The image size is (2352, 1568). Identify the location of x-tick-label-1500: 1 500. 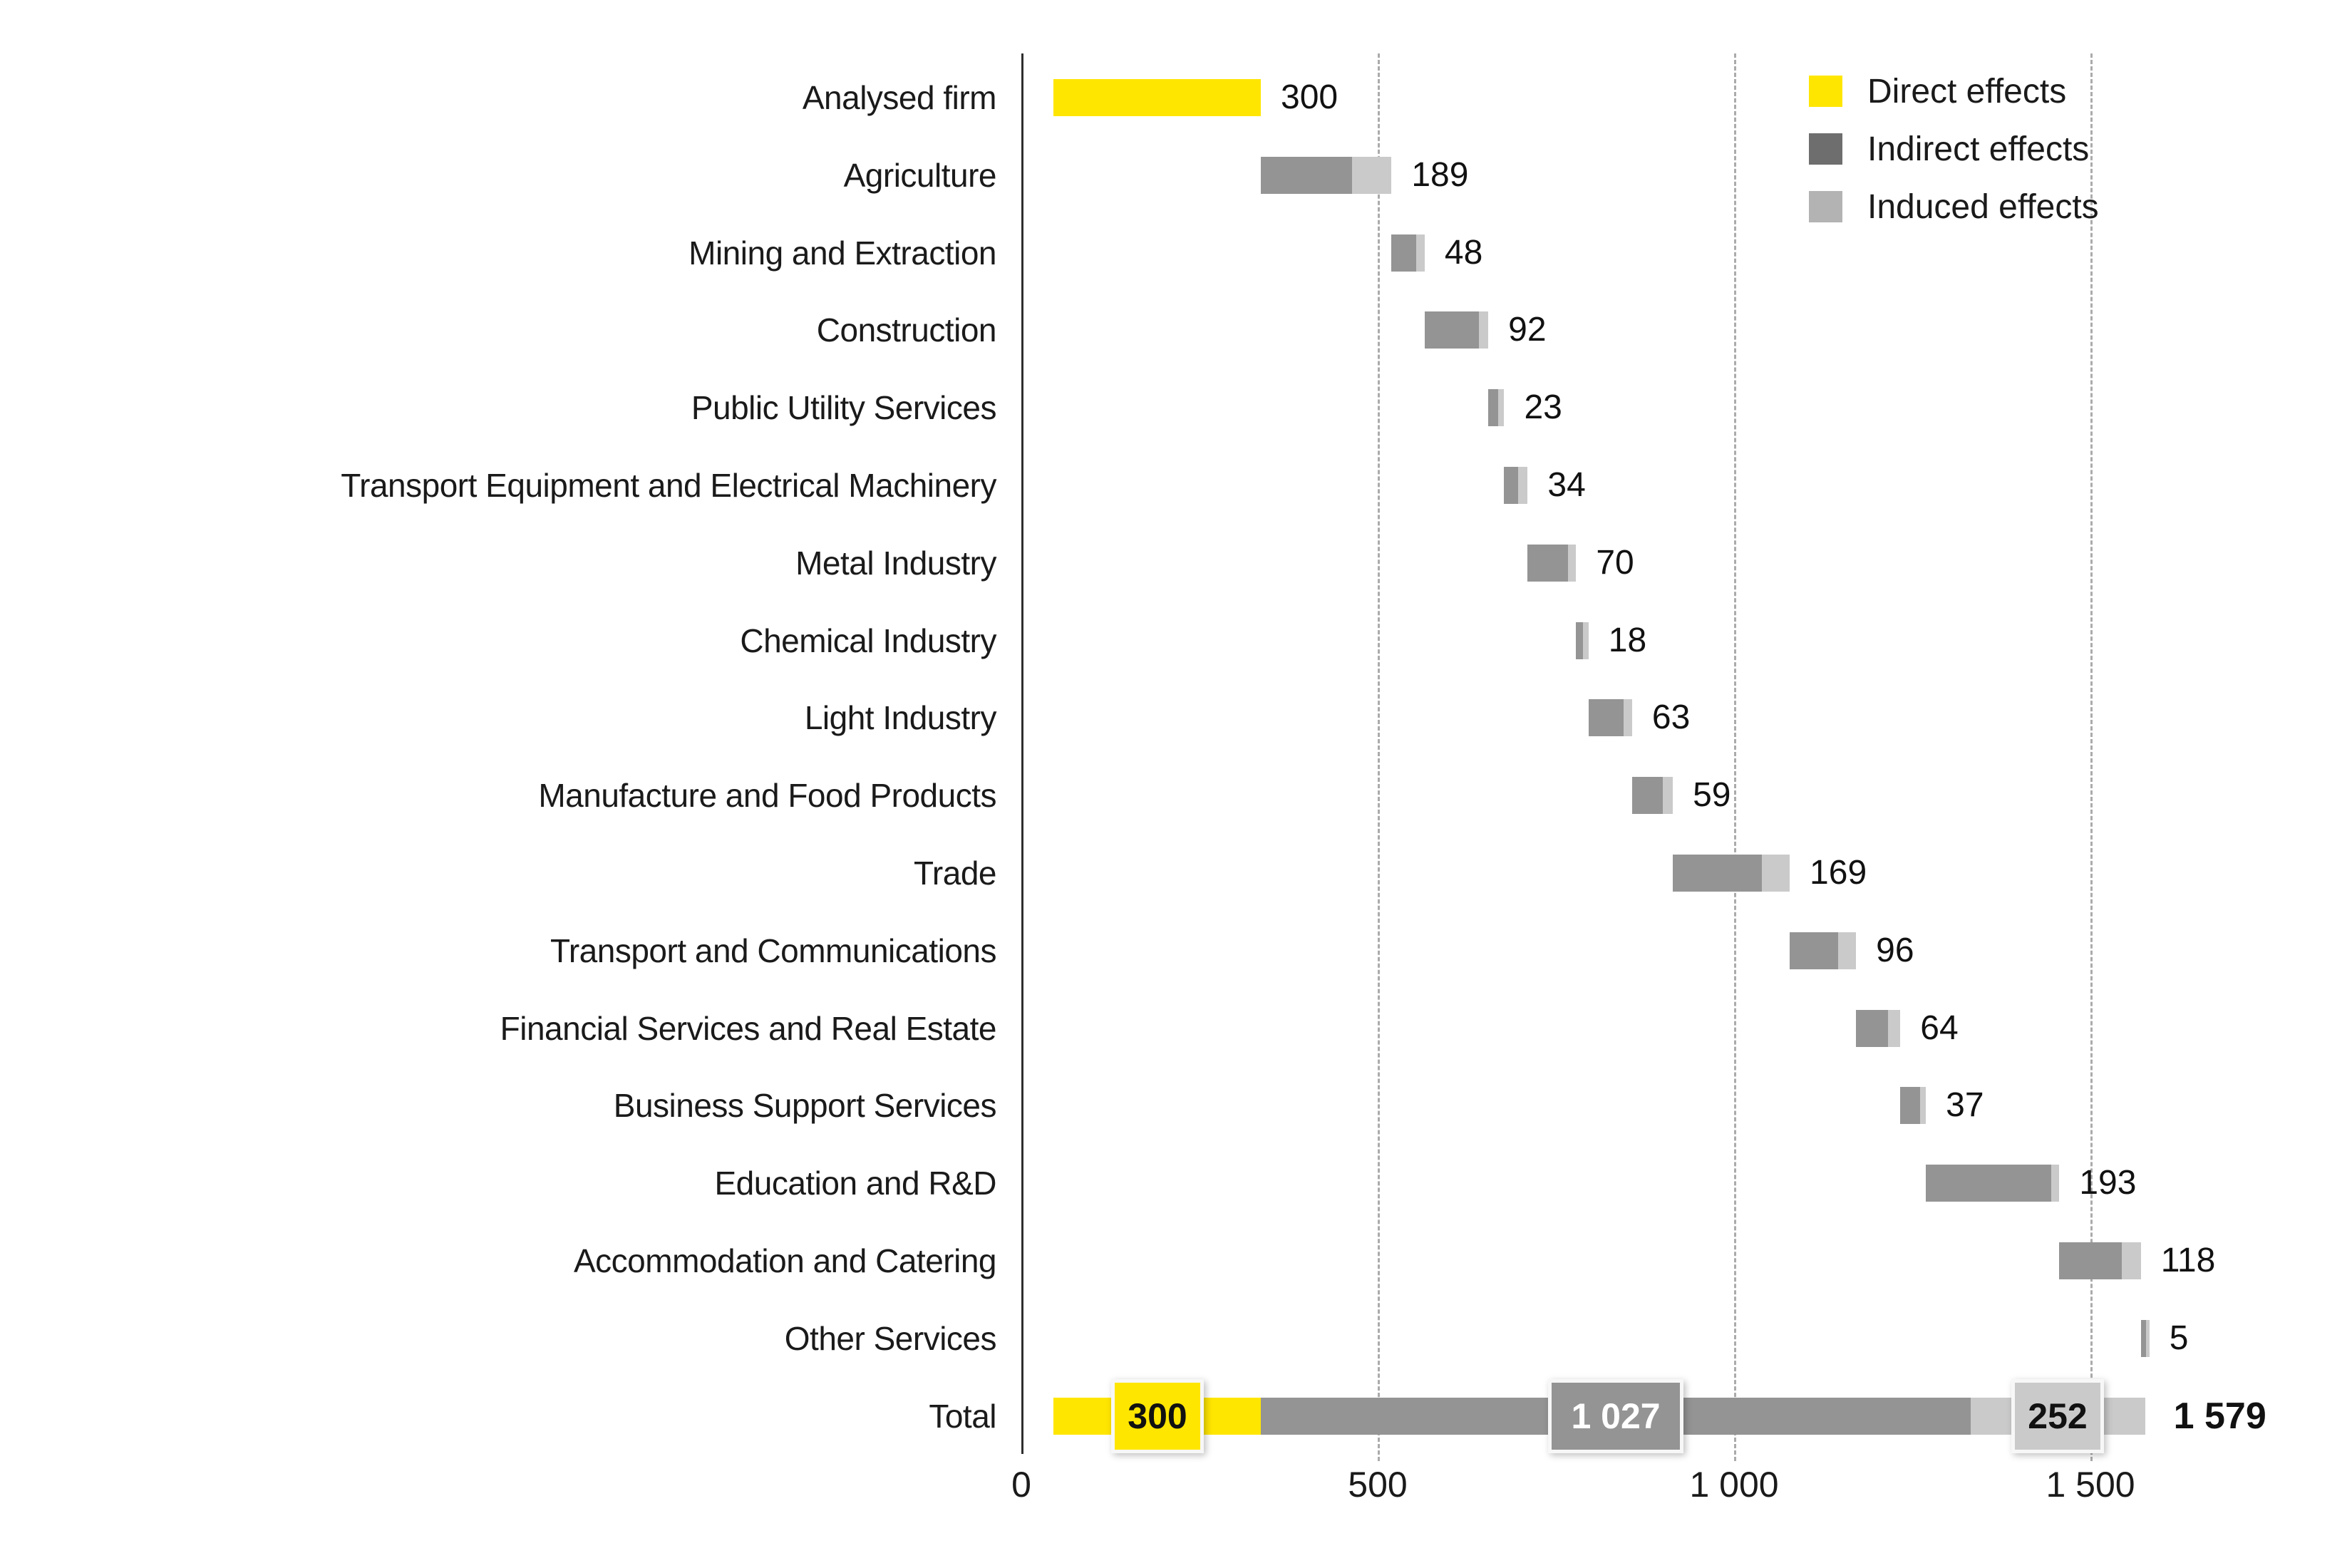
(2091, 1485).